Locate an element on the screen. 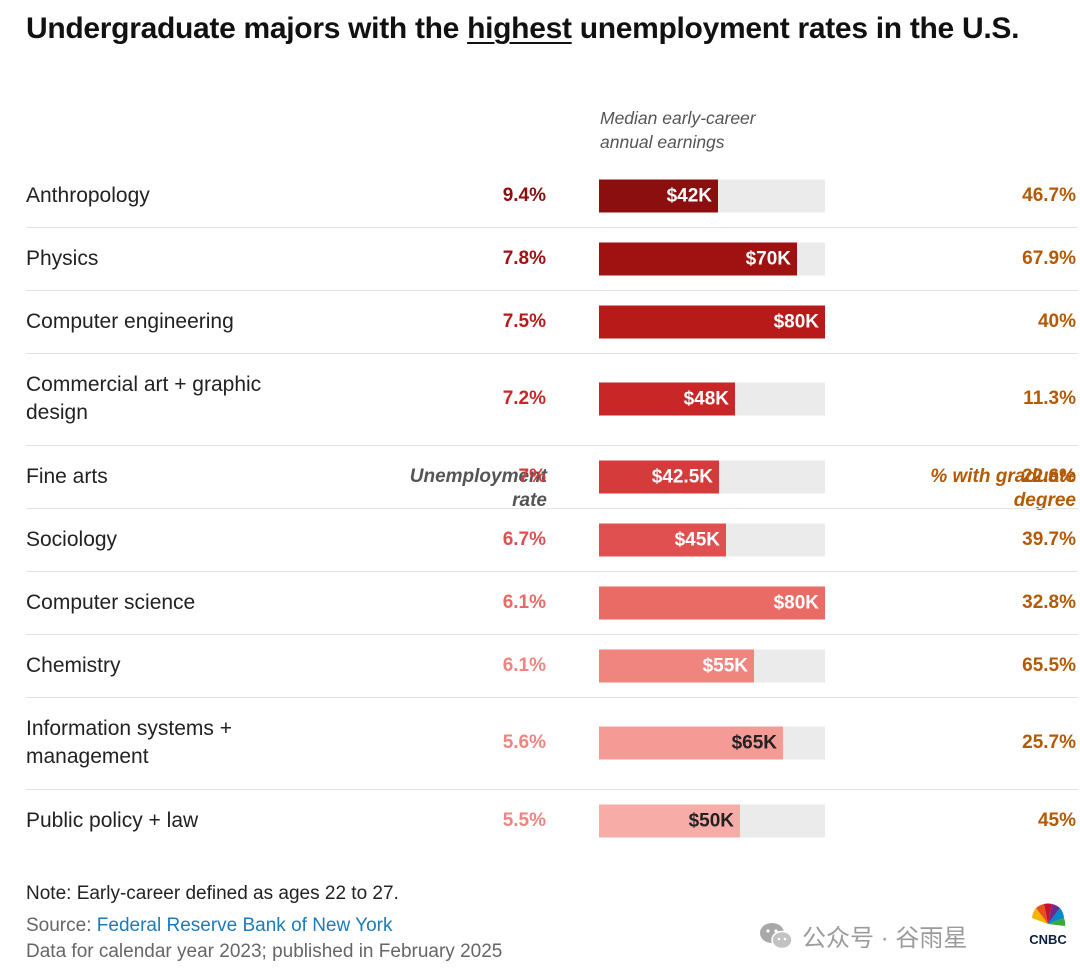 Image resolution: width=1080 pixels, height=977 pixels. graduate-degree-share: 11.3% is located at coordinates (1049, 398).